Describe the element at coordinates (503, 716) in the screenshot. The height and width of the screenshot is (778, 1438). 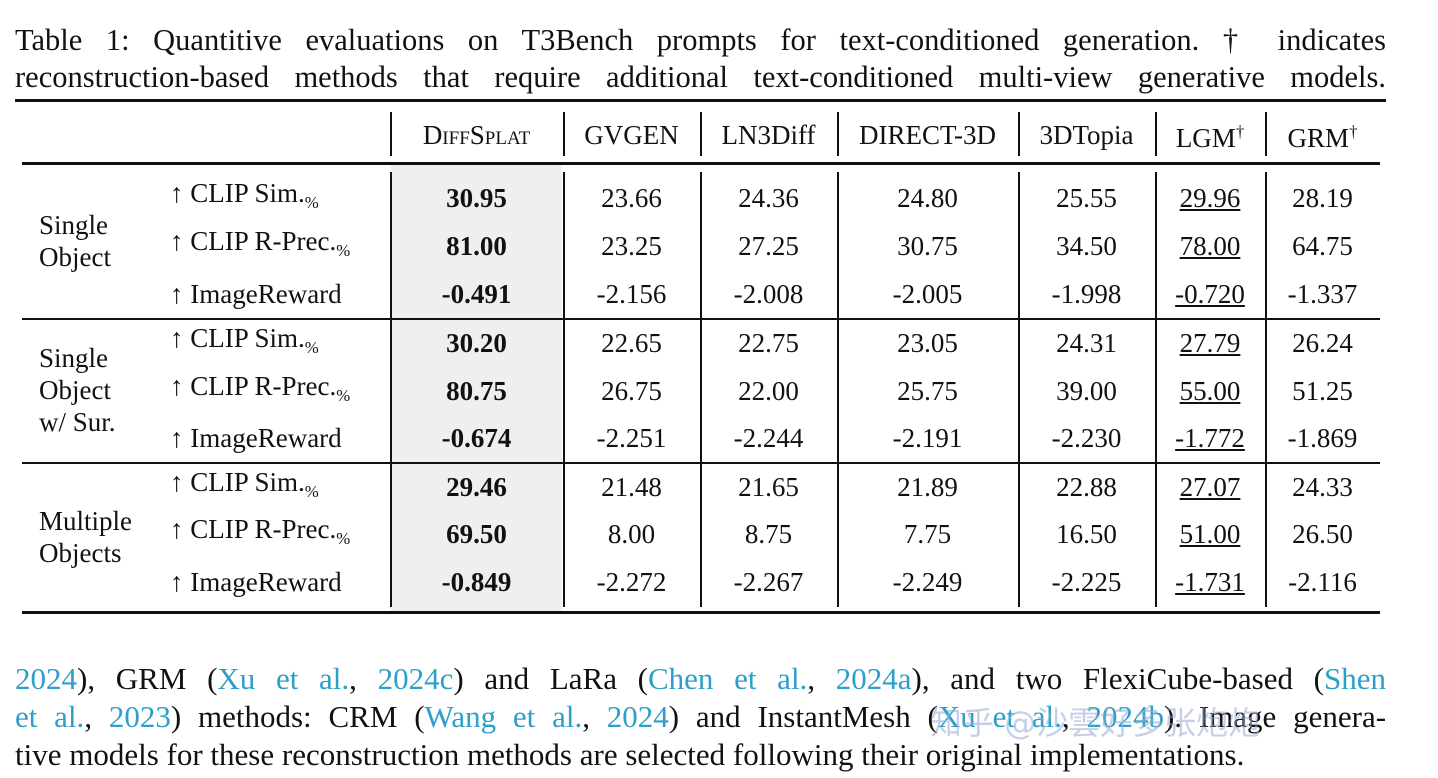
I see `citation-link: Wang et al.` at that location.